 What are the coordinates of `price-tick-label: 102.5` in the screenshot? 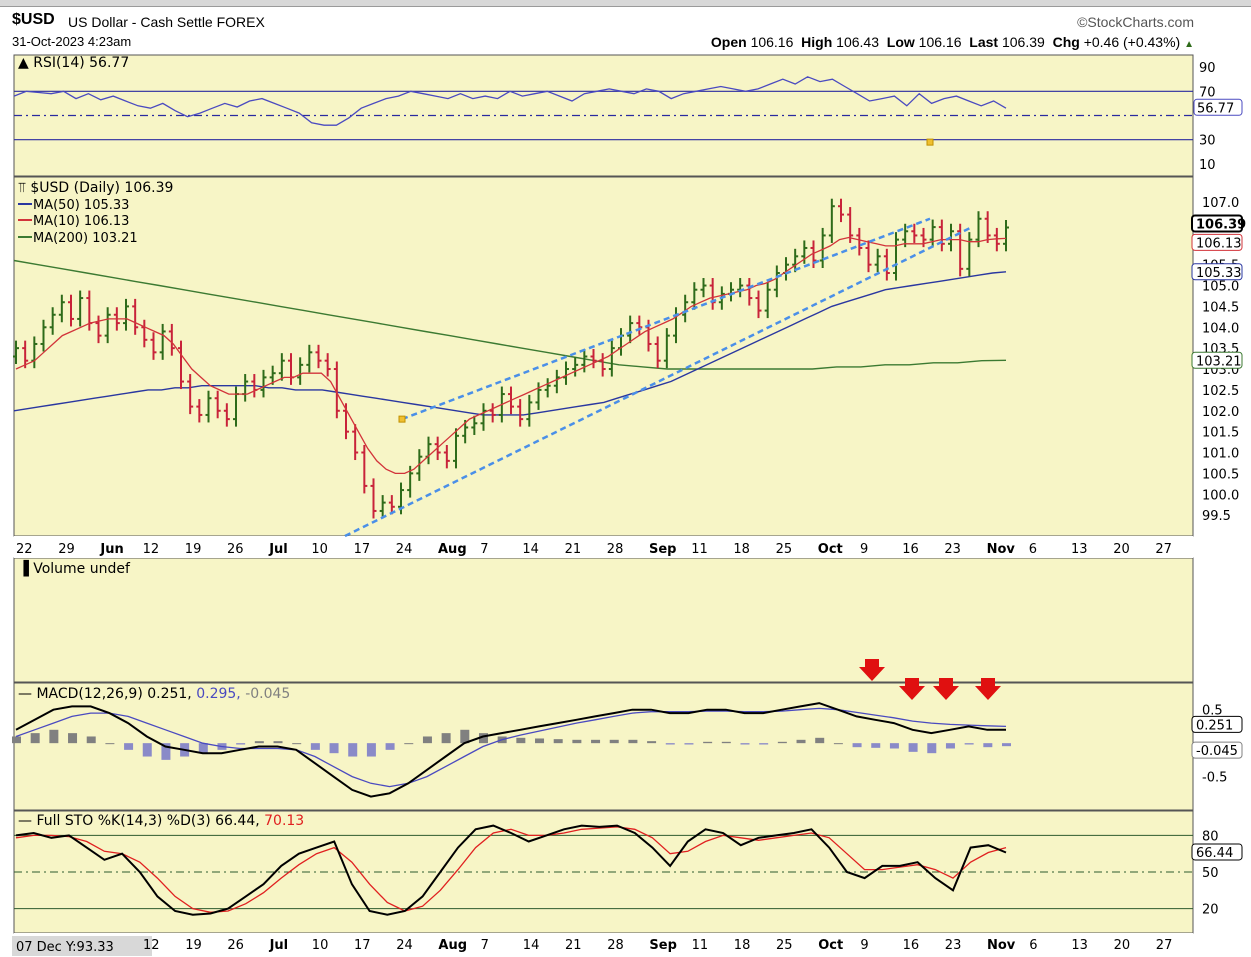 It's located at (1220, 391).